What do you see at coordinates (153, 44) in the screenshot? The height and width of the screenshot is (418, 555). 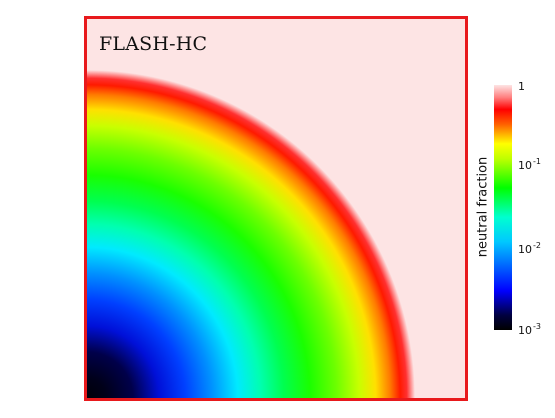 I see `plot-title: FLASH-HC` at bounding box center [153, 44].